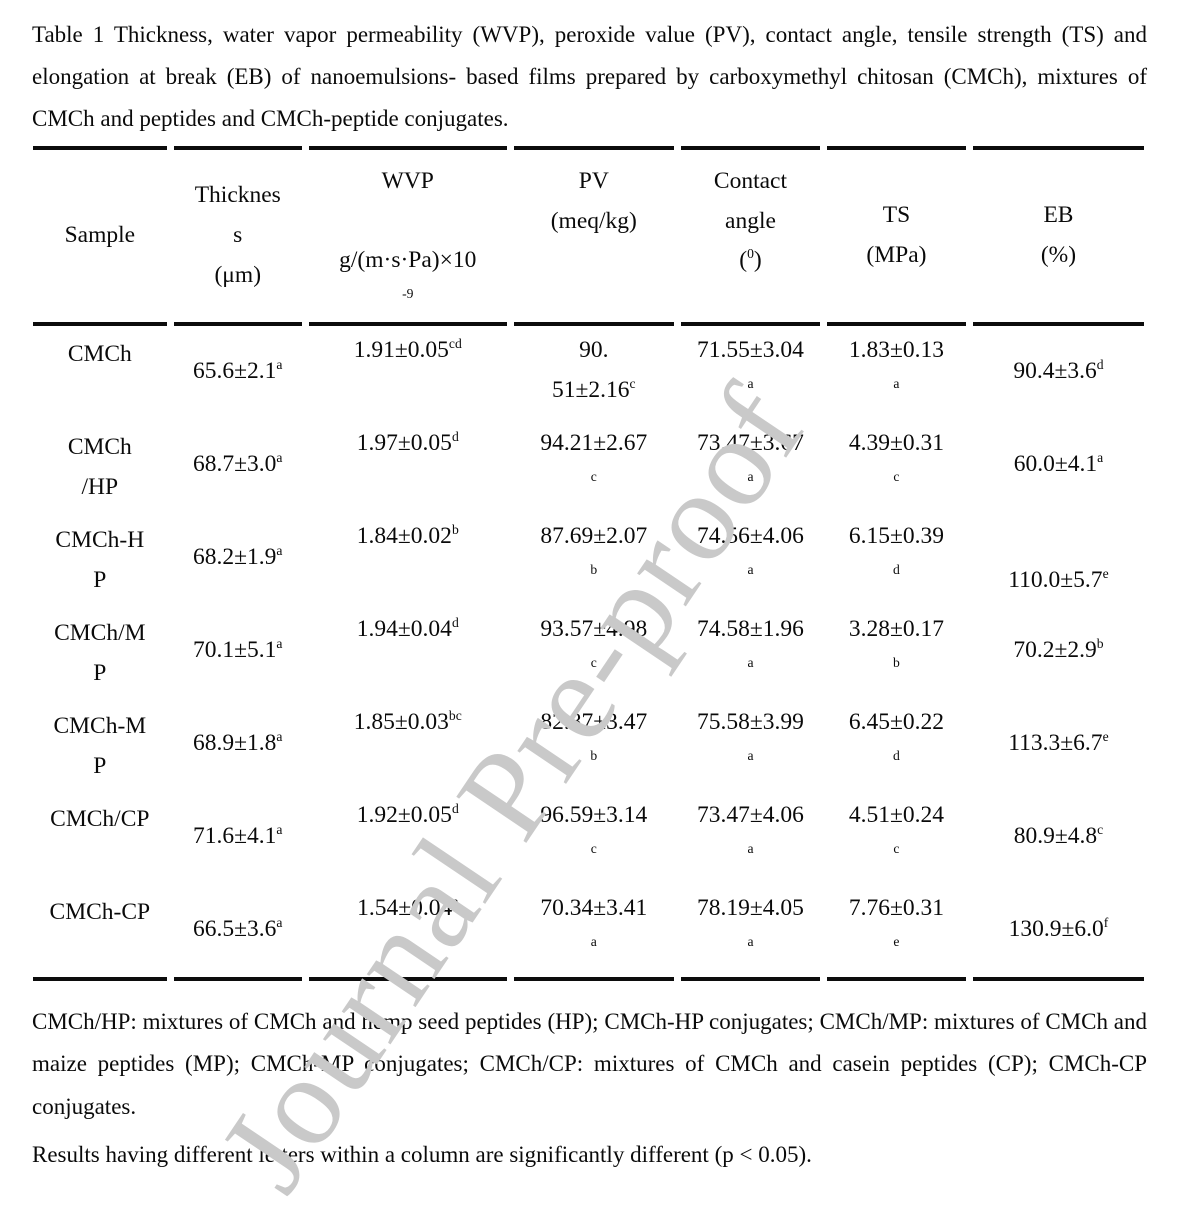 Image resolution: width=1179 pixels, height=1216 pixels. What do you see at coordinates (100, 559) in the screenshot?
I see `cell-sample: CMCh-H P` at bounding box center [100, 559].